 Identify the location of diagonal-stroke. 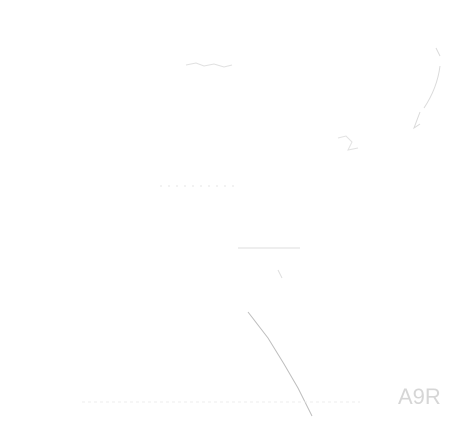
(280, 364).